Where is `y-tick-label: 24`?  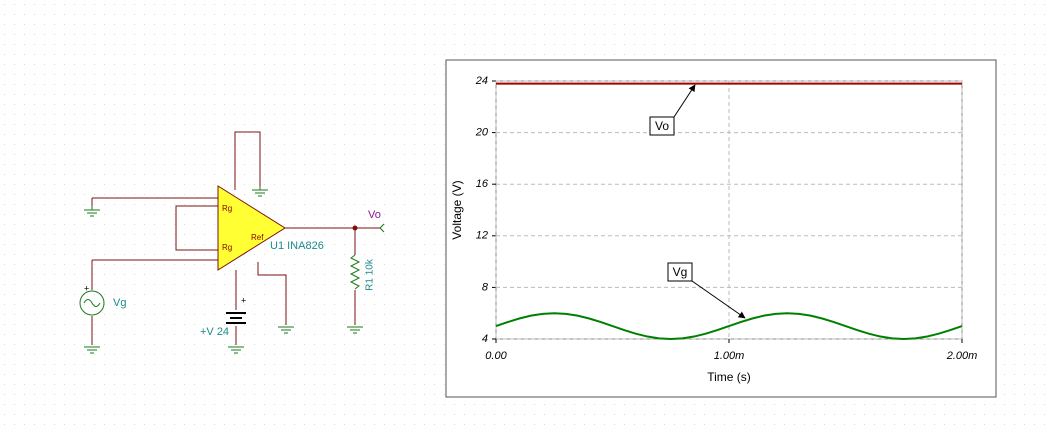
y-tick-label: 24 is located at coordinates (481, 81).